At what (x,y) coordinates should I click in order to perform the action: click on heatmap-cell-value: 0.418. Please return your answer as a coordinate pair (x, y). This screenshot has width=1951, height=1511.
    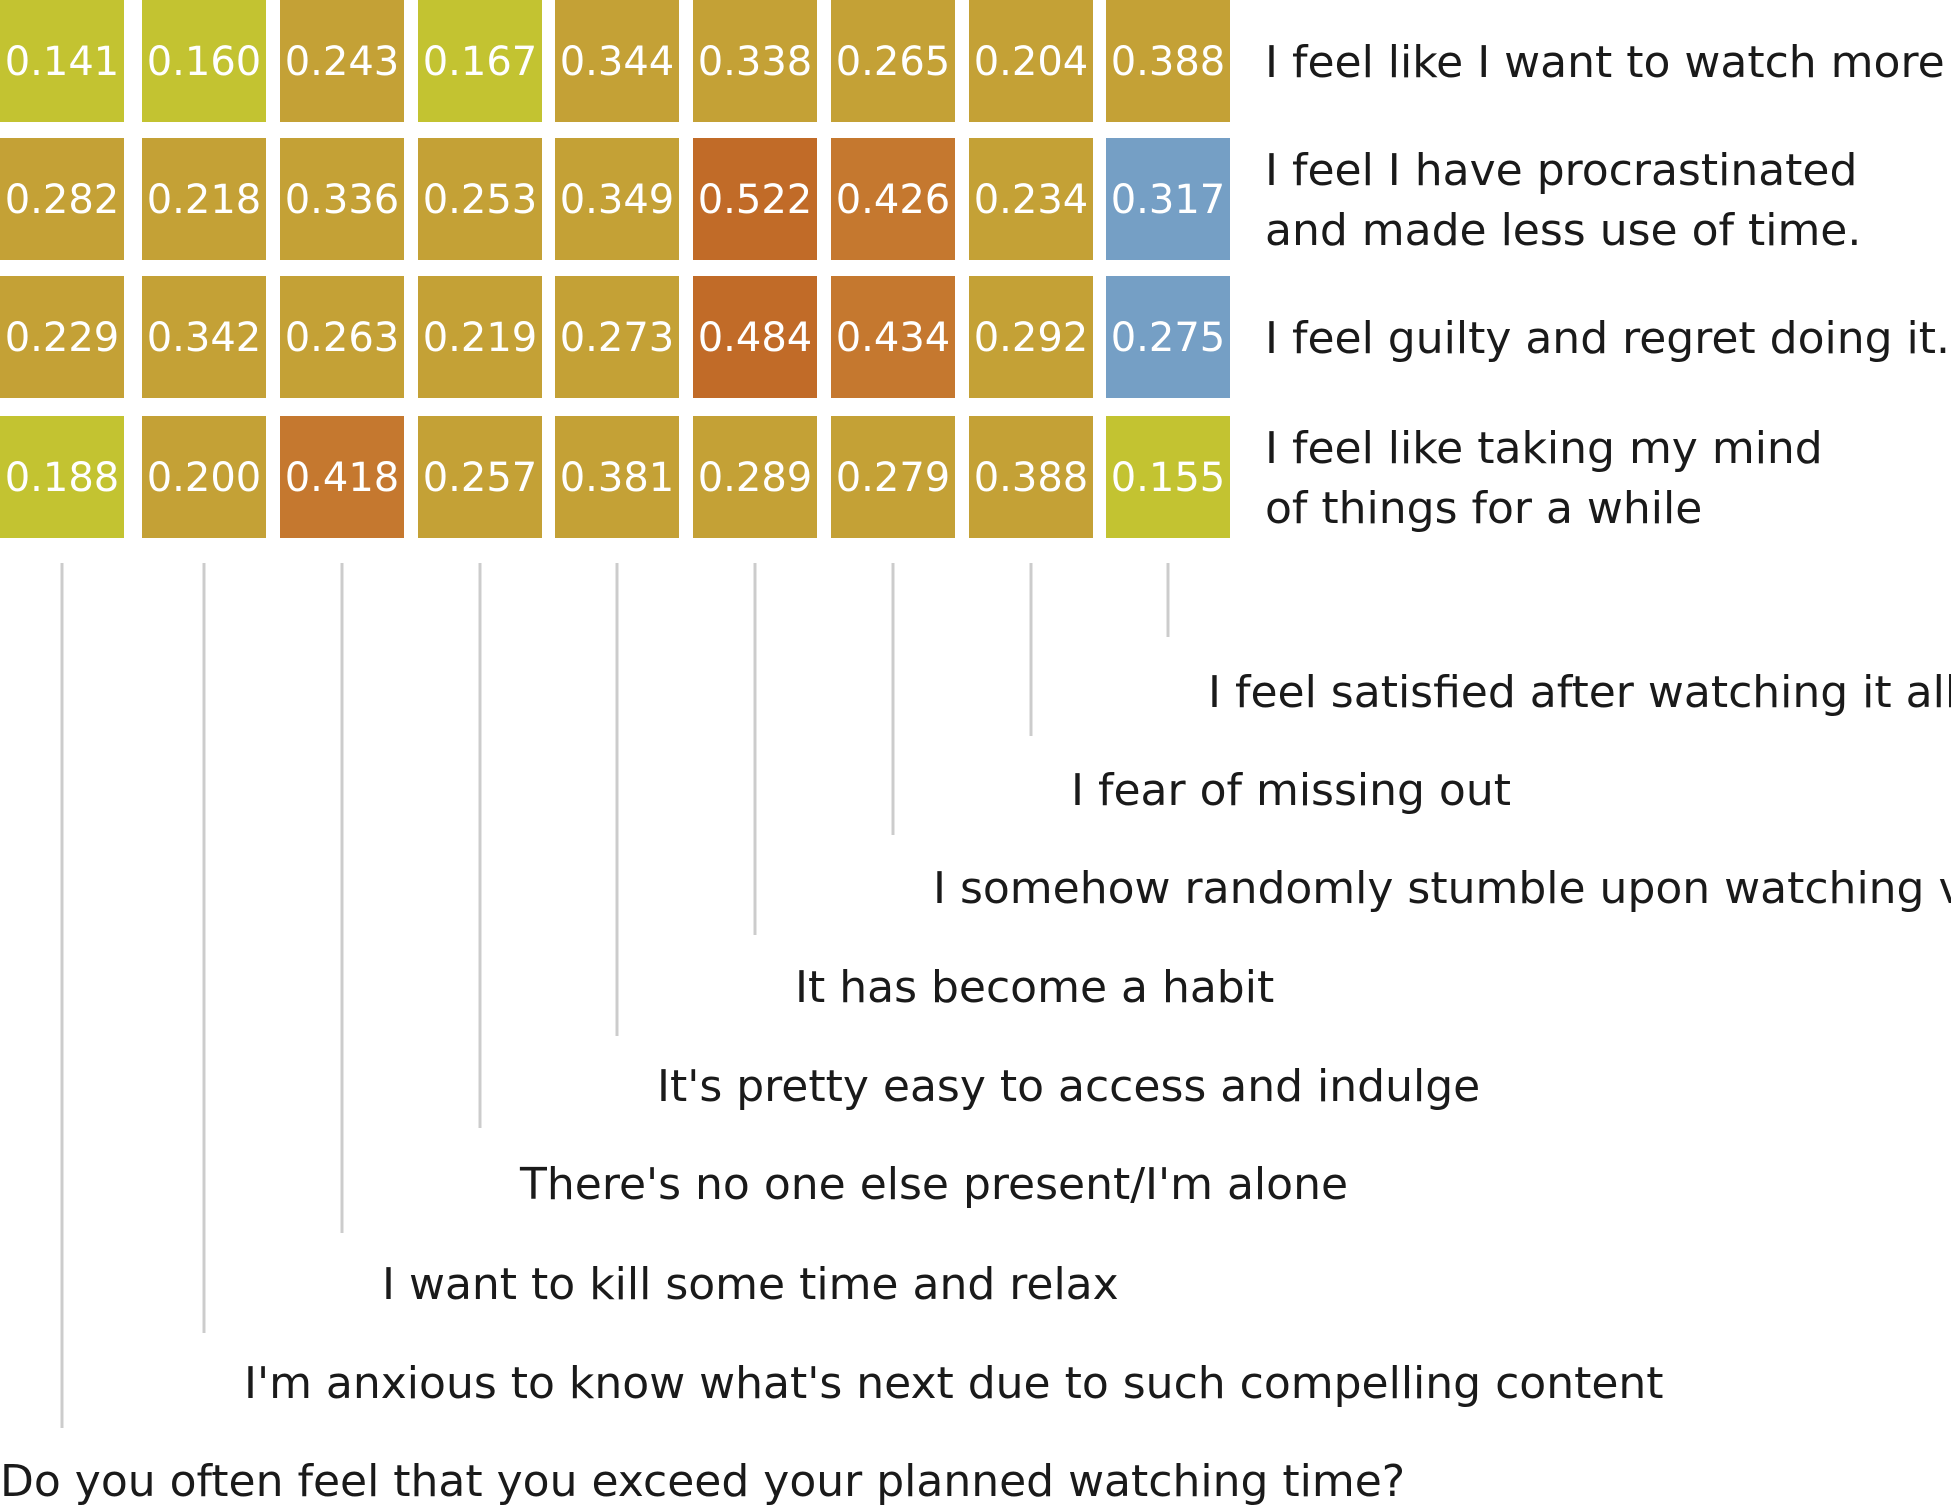
    Looking at the image, I should click on (342, 478).